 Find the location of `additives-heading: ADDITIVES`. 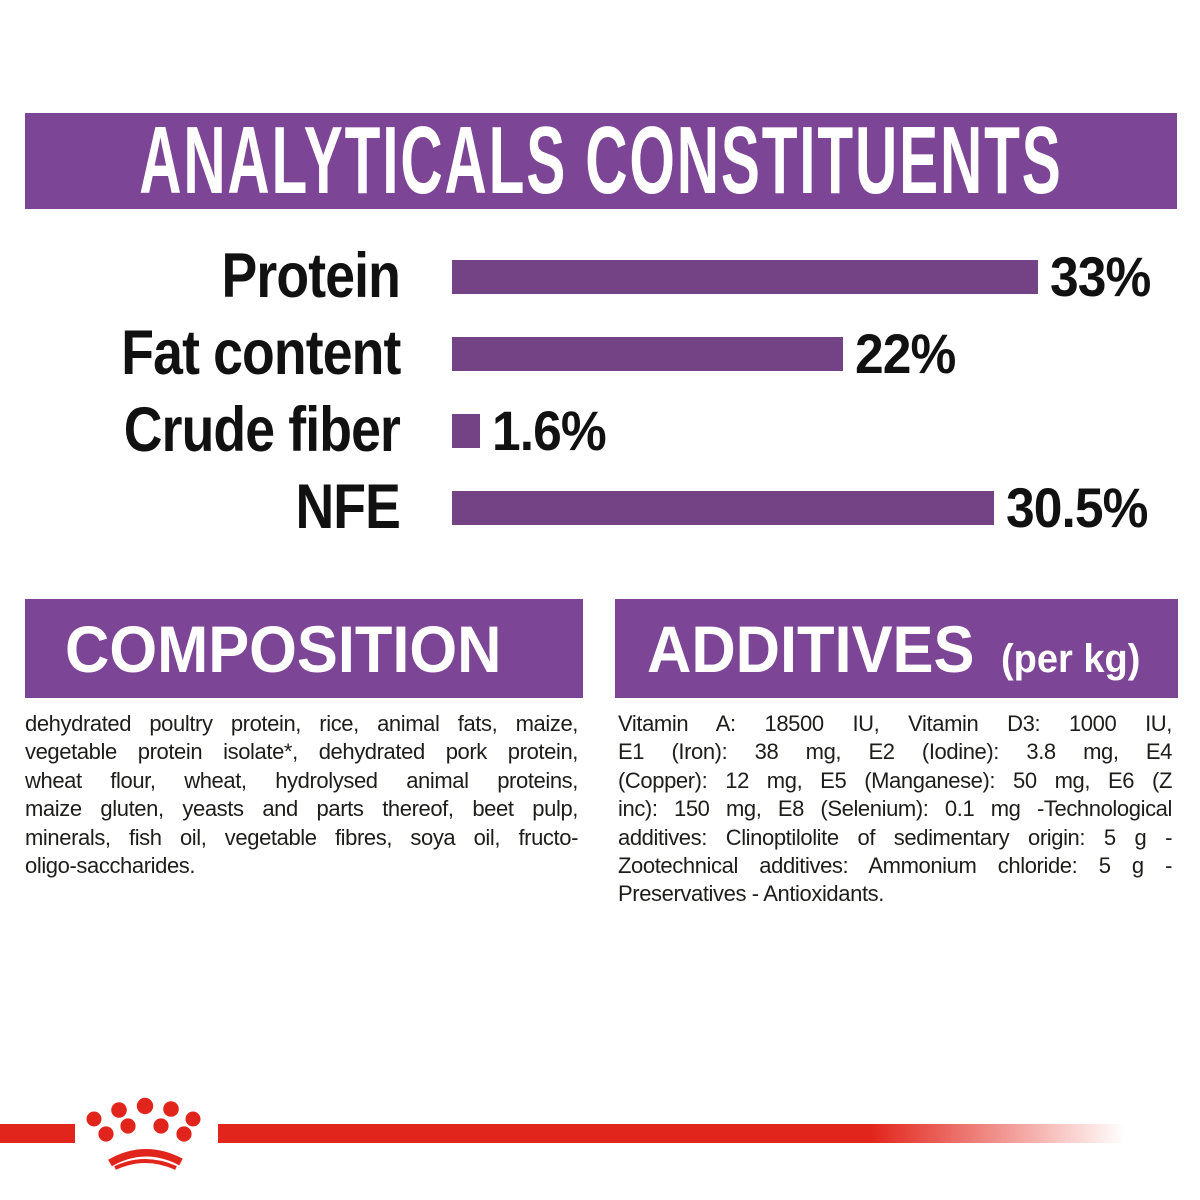

additives-heading: ADDITIVES is located at coordinates (811, 648).